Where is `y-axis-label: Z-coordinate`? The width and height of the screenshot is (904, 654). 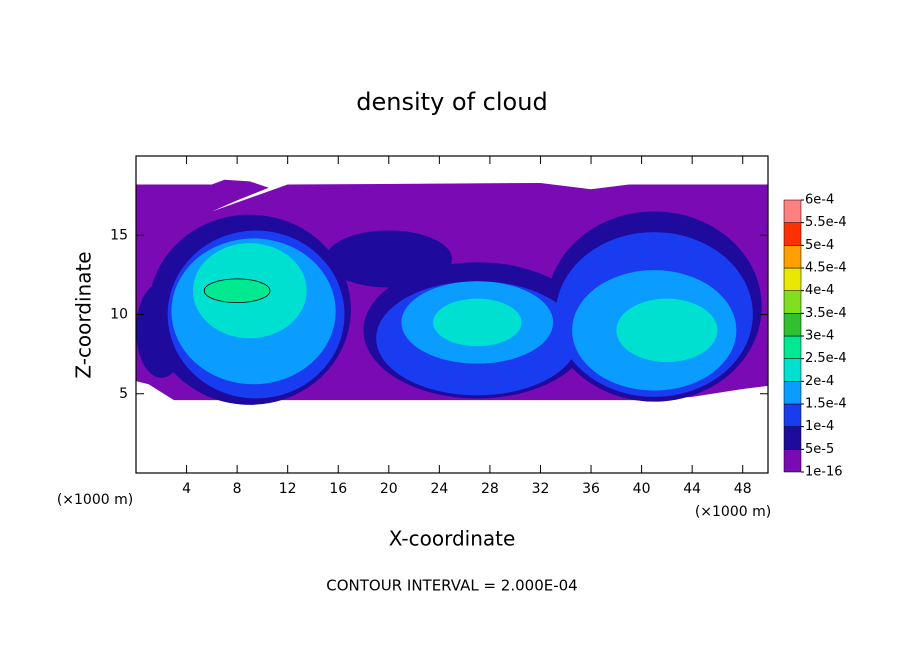
y-axis-label: Z-coordinate is located at coordinates (84, 314).